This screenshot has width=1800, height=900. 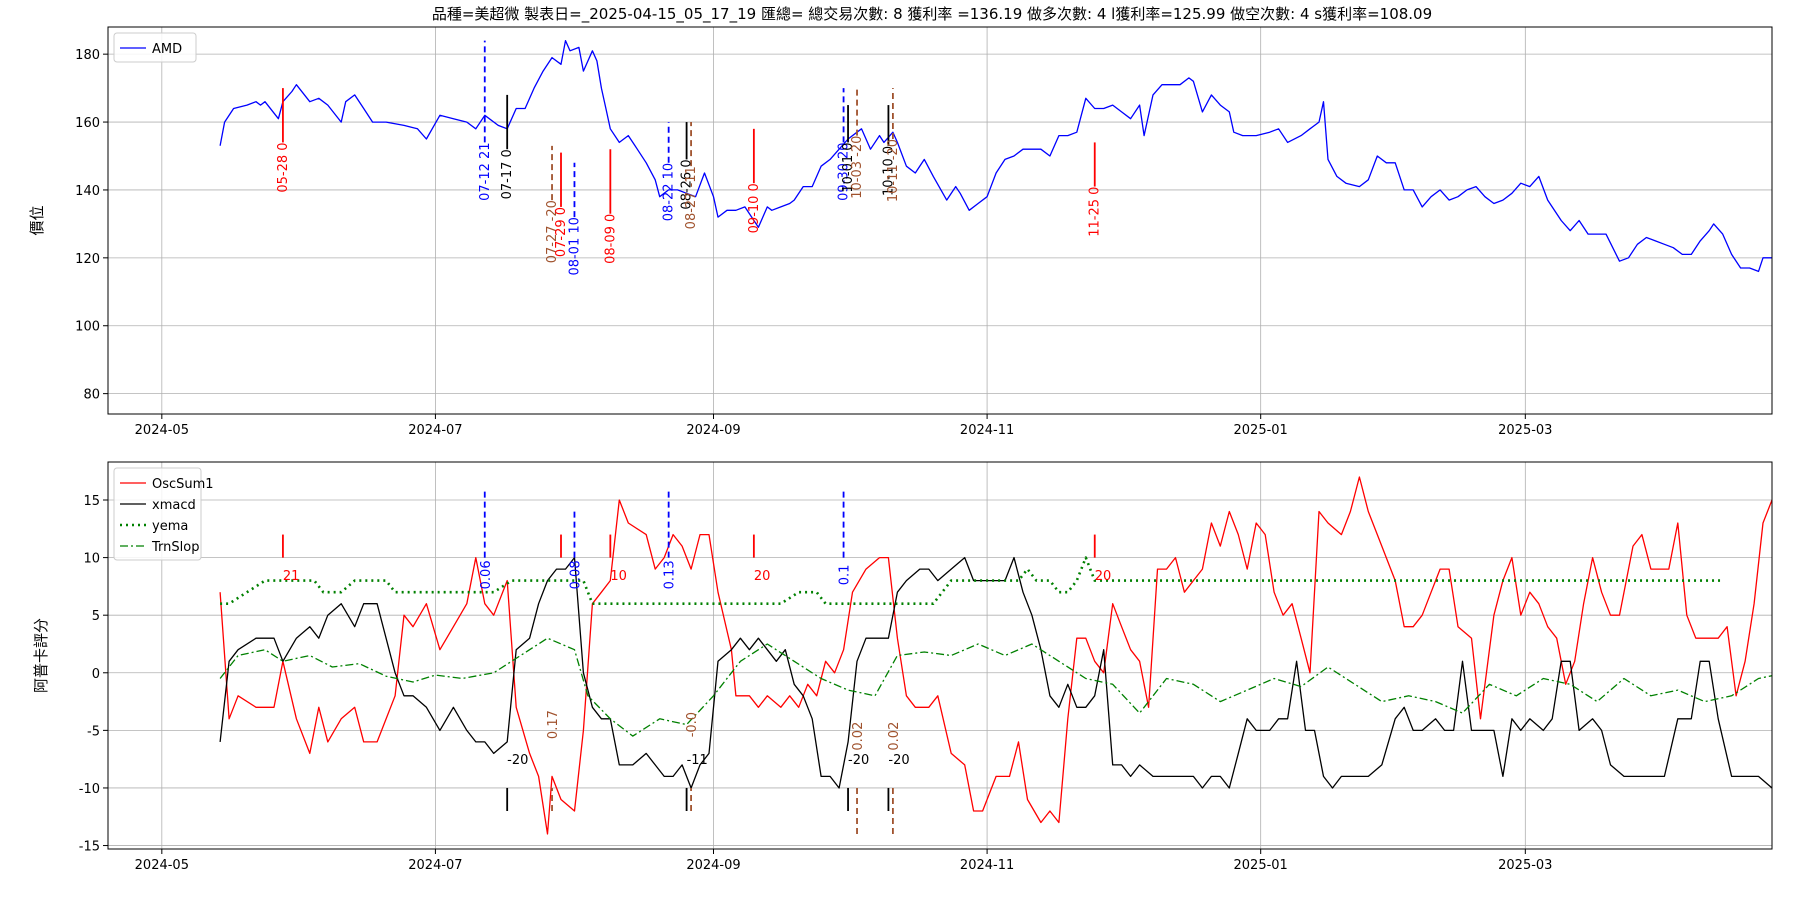 I want to click on y-axis-label: 阿普卡評分, so click(x=41, y=655).